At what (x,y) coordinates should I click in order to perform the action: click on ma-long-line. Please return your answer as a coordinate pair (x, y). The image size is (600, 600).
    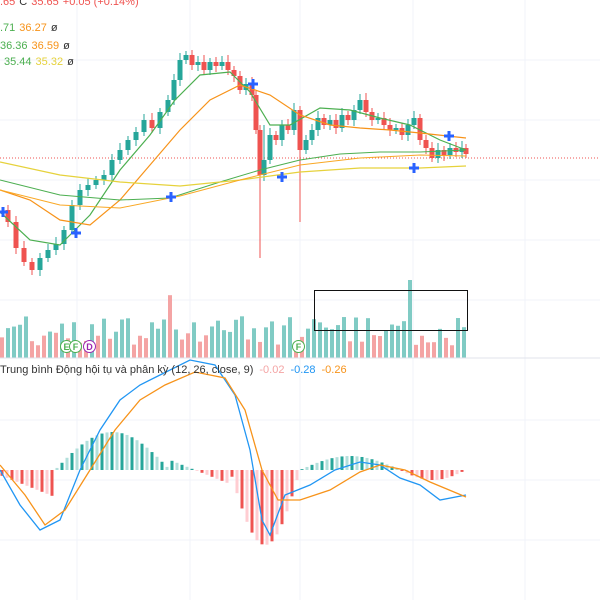
    Looking at the image, I should click on (233, 174).